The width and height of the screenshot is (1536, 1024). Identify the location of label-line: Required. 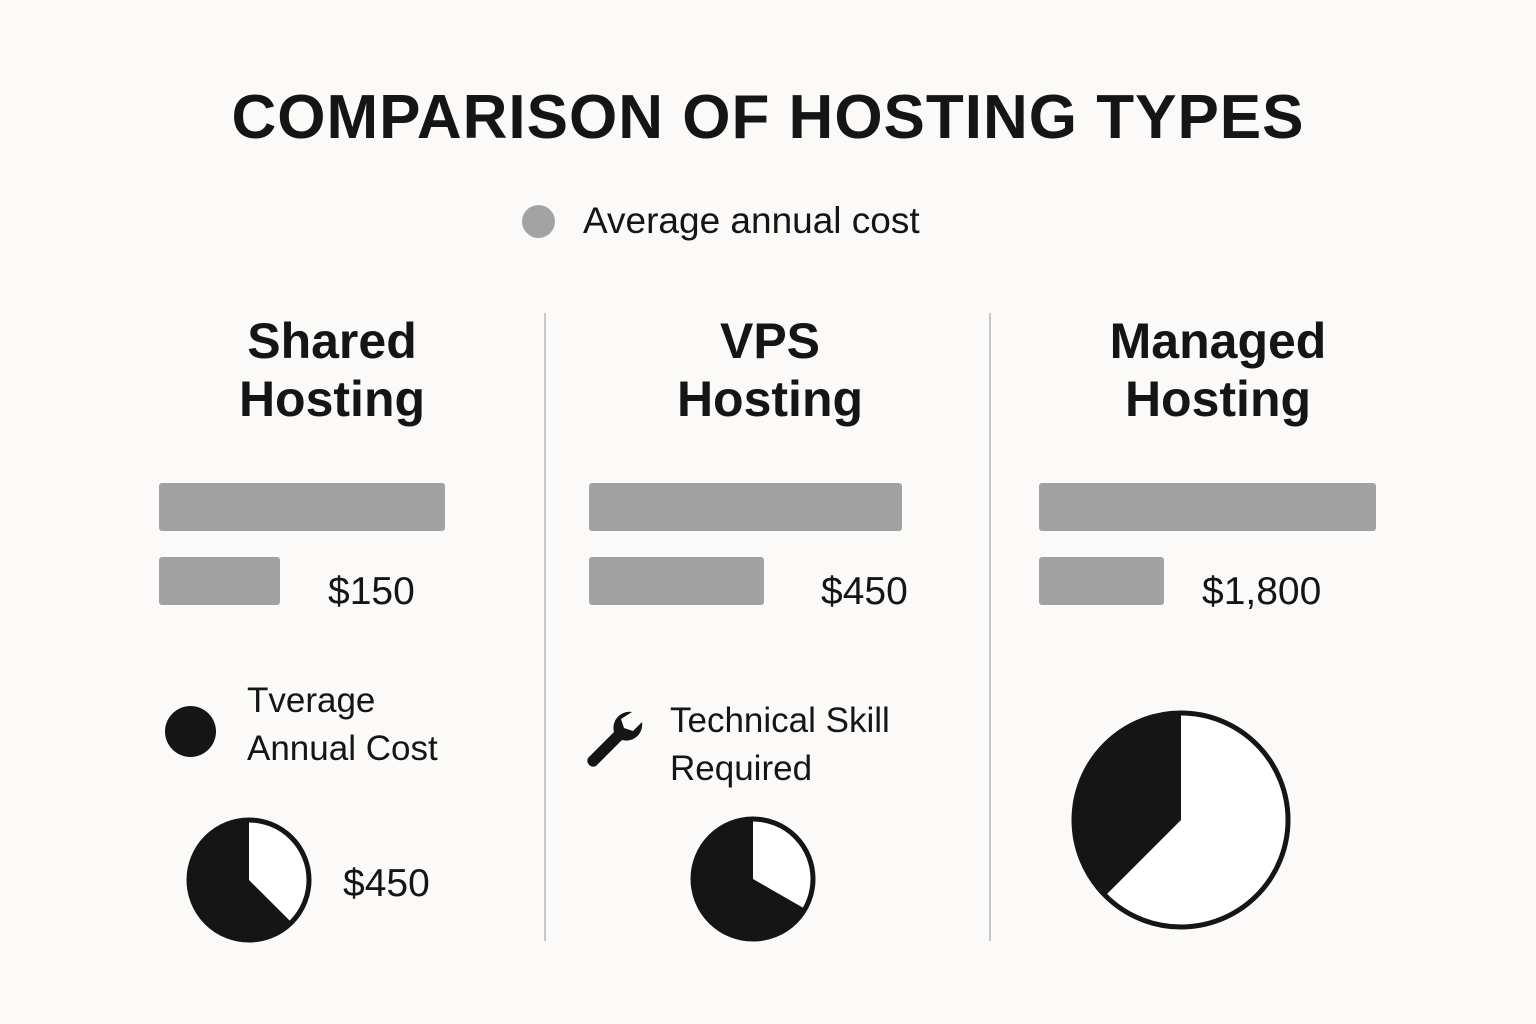
(741, 768).